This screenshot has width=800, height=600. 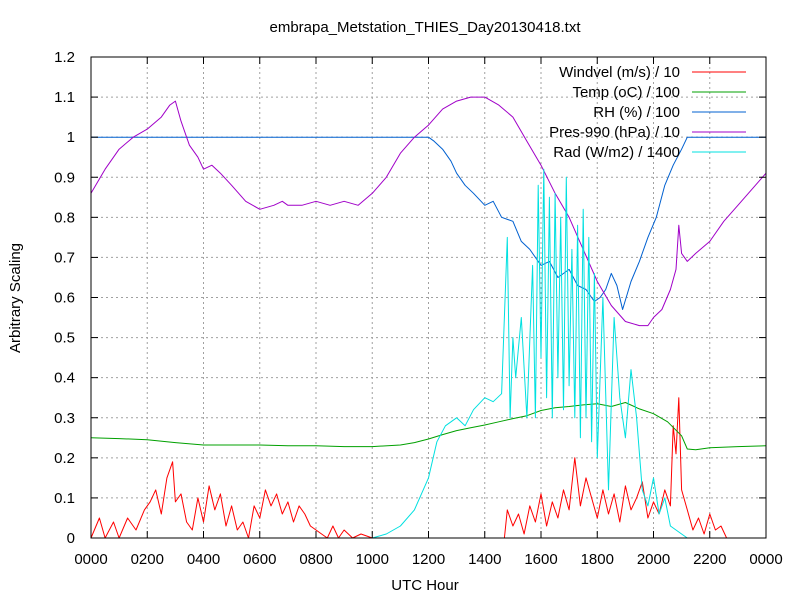 I want to click on legend-label: Pres-990 (hPa) / 10, so click(x=614, y=132).